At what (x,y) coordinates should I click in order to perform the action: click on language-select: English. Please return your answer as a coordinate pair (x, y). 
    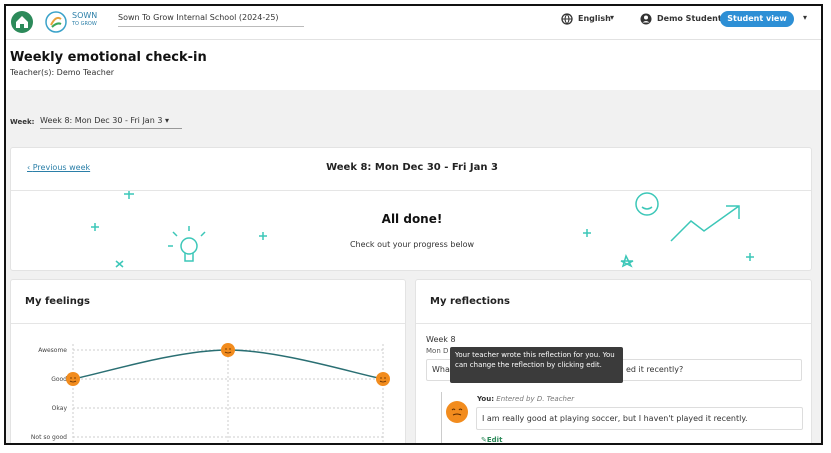
    Looking at the image, I should click on (594, 18).